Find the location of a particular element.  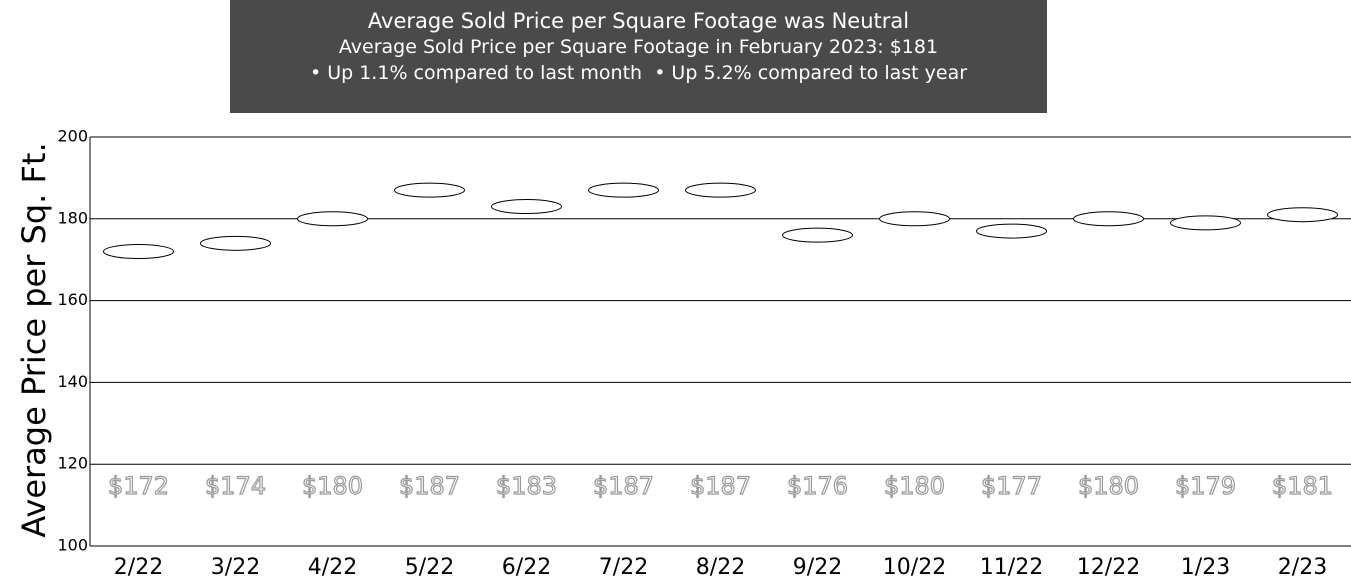

value-label: $177 is located at coordinates (1011, 486).